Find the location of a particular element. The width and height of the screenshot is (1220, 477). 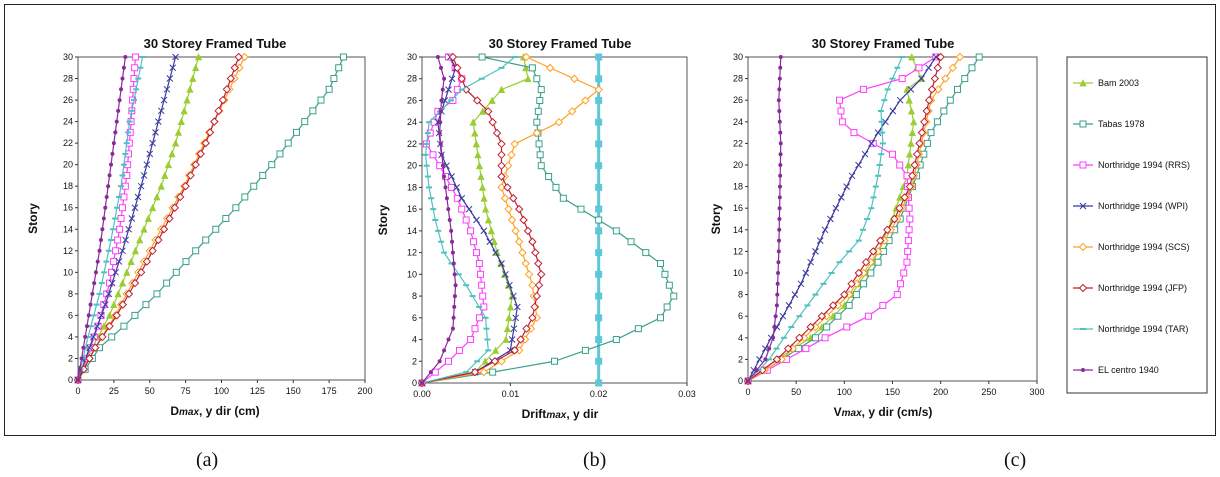

y-tick-label: 14 is located at coordinates (412, 231).